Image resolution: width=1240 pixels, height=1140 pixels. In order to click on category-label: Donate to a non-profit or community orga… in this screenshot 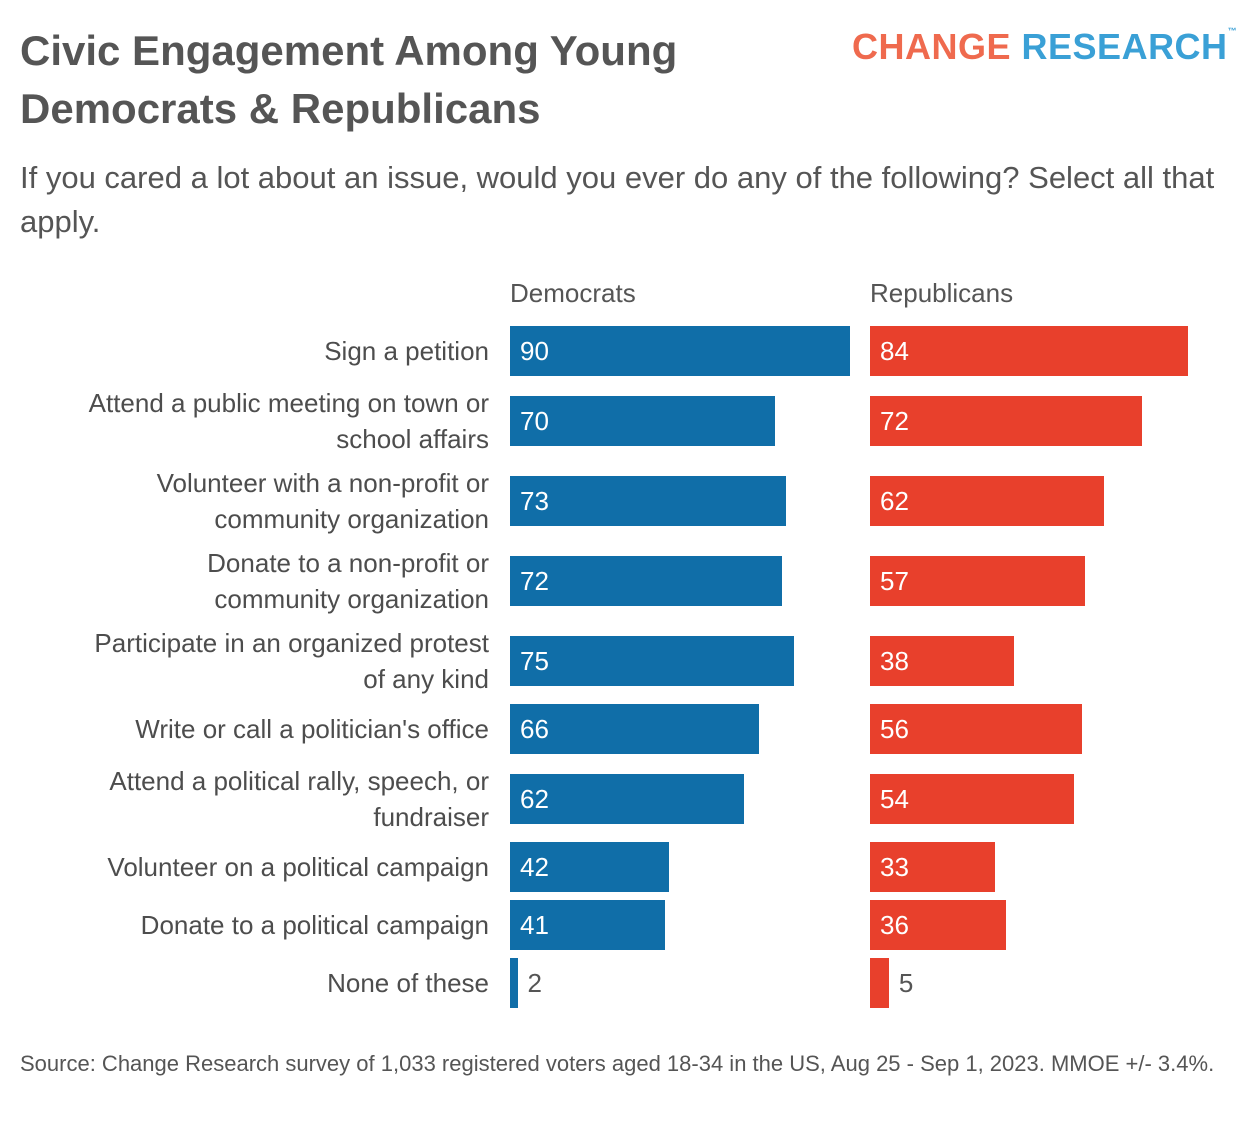, I will do `click(348, 581)`.